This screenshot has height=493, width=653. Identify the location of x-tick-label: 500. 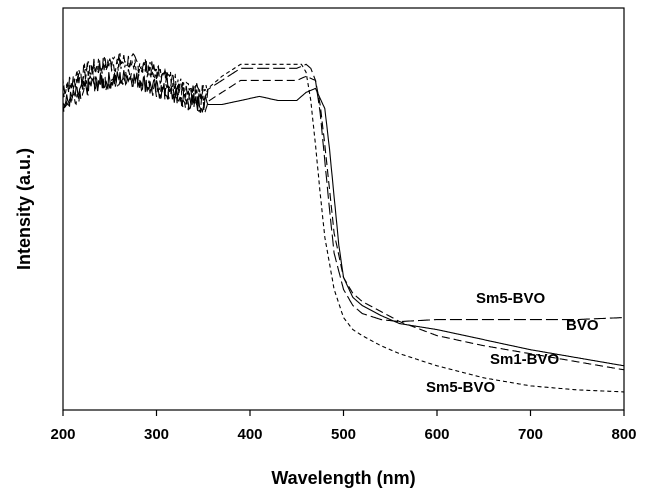
(343, 434).